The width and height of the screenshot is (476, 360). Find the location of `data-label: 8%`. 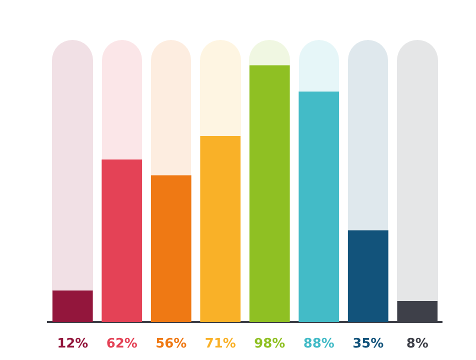

data-label: 8% is located at coordinates (417, 344).